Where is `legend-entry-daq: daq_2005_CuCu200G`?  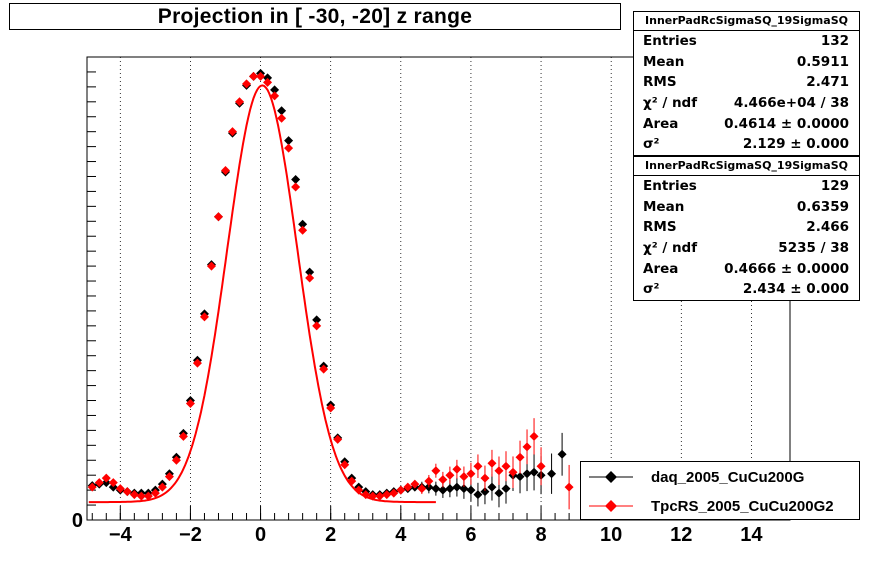
legend-entry-daq: daq_2005_CuCu200G is located at coordinates (720, 477).